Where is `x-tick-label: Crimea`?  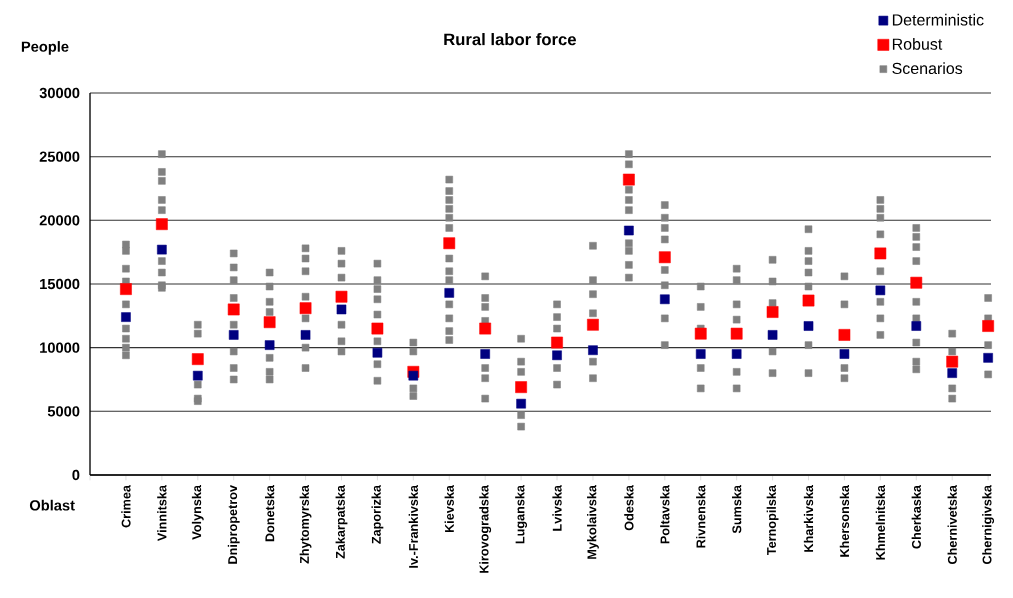 x-tick-label: Crimea is located at coordinates (126, 506).